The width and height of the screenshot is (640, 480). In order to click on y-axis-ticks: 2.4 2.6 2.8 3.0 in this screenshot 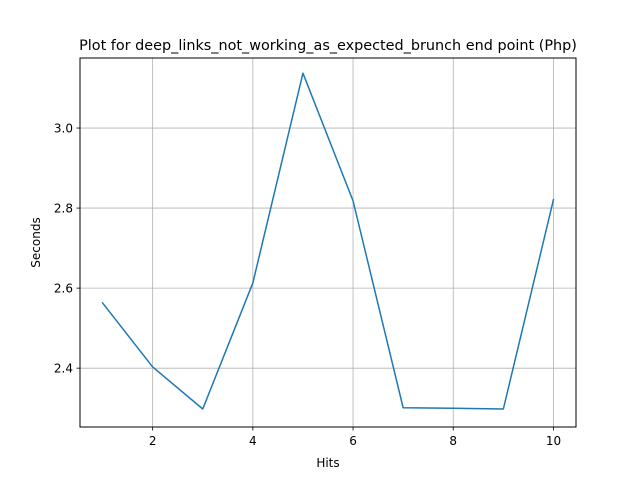, I will do `click(67, 248)`.